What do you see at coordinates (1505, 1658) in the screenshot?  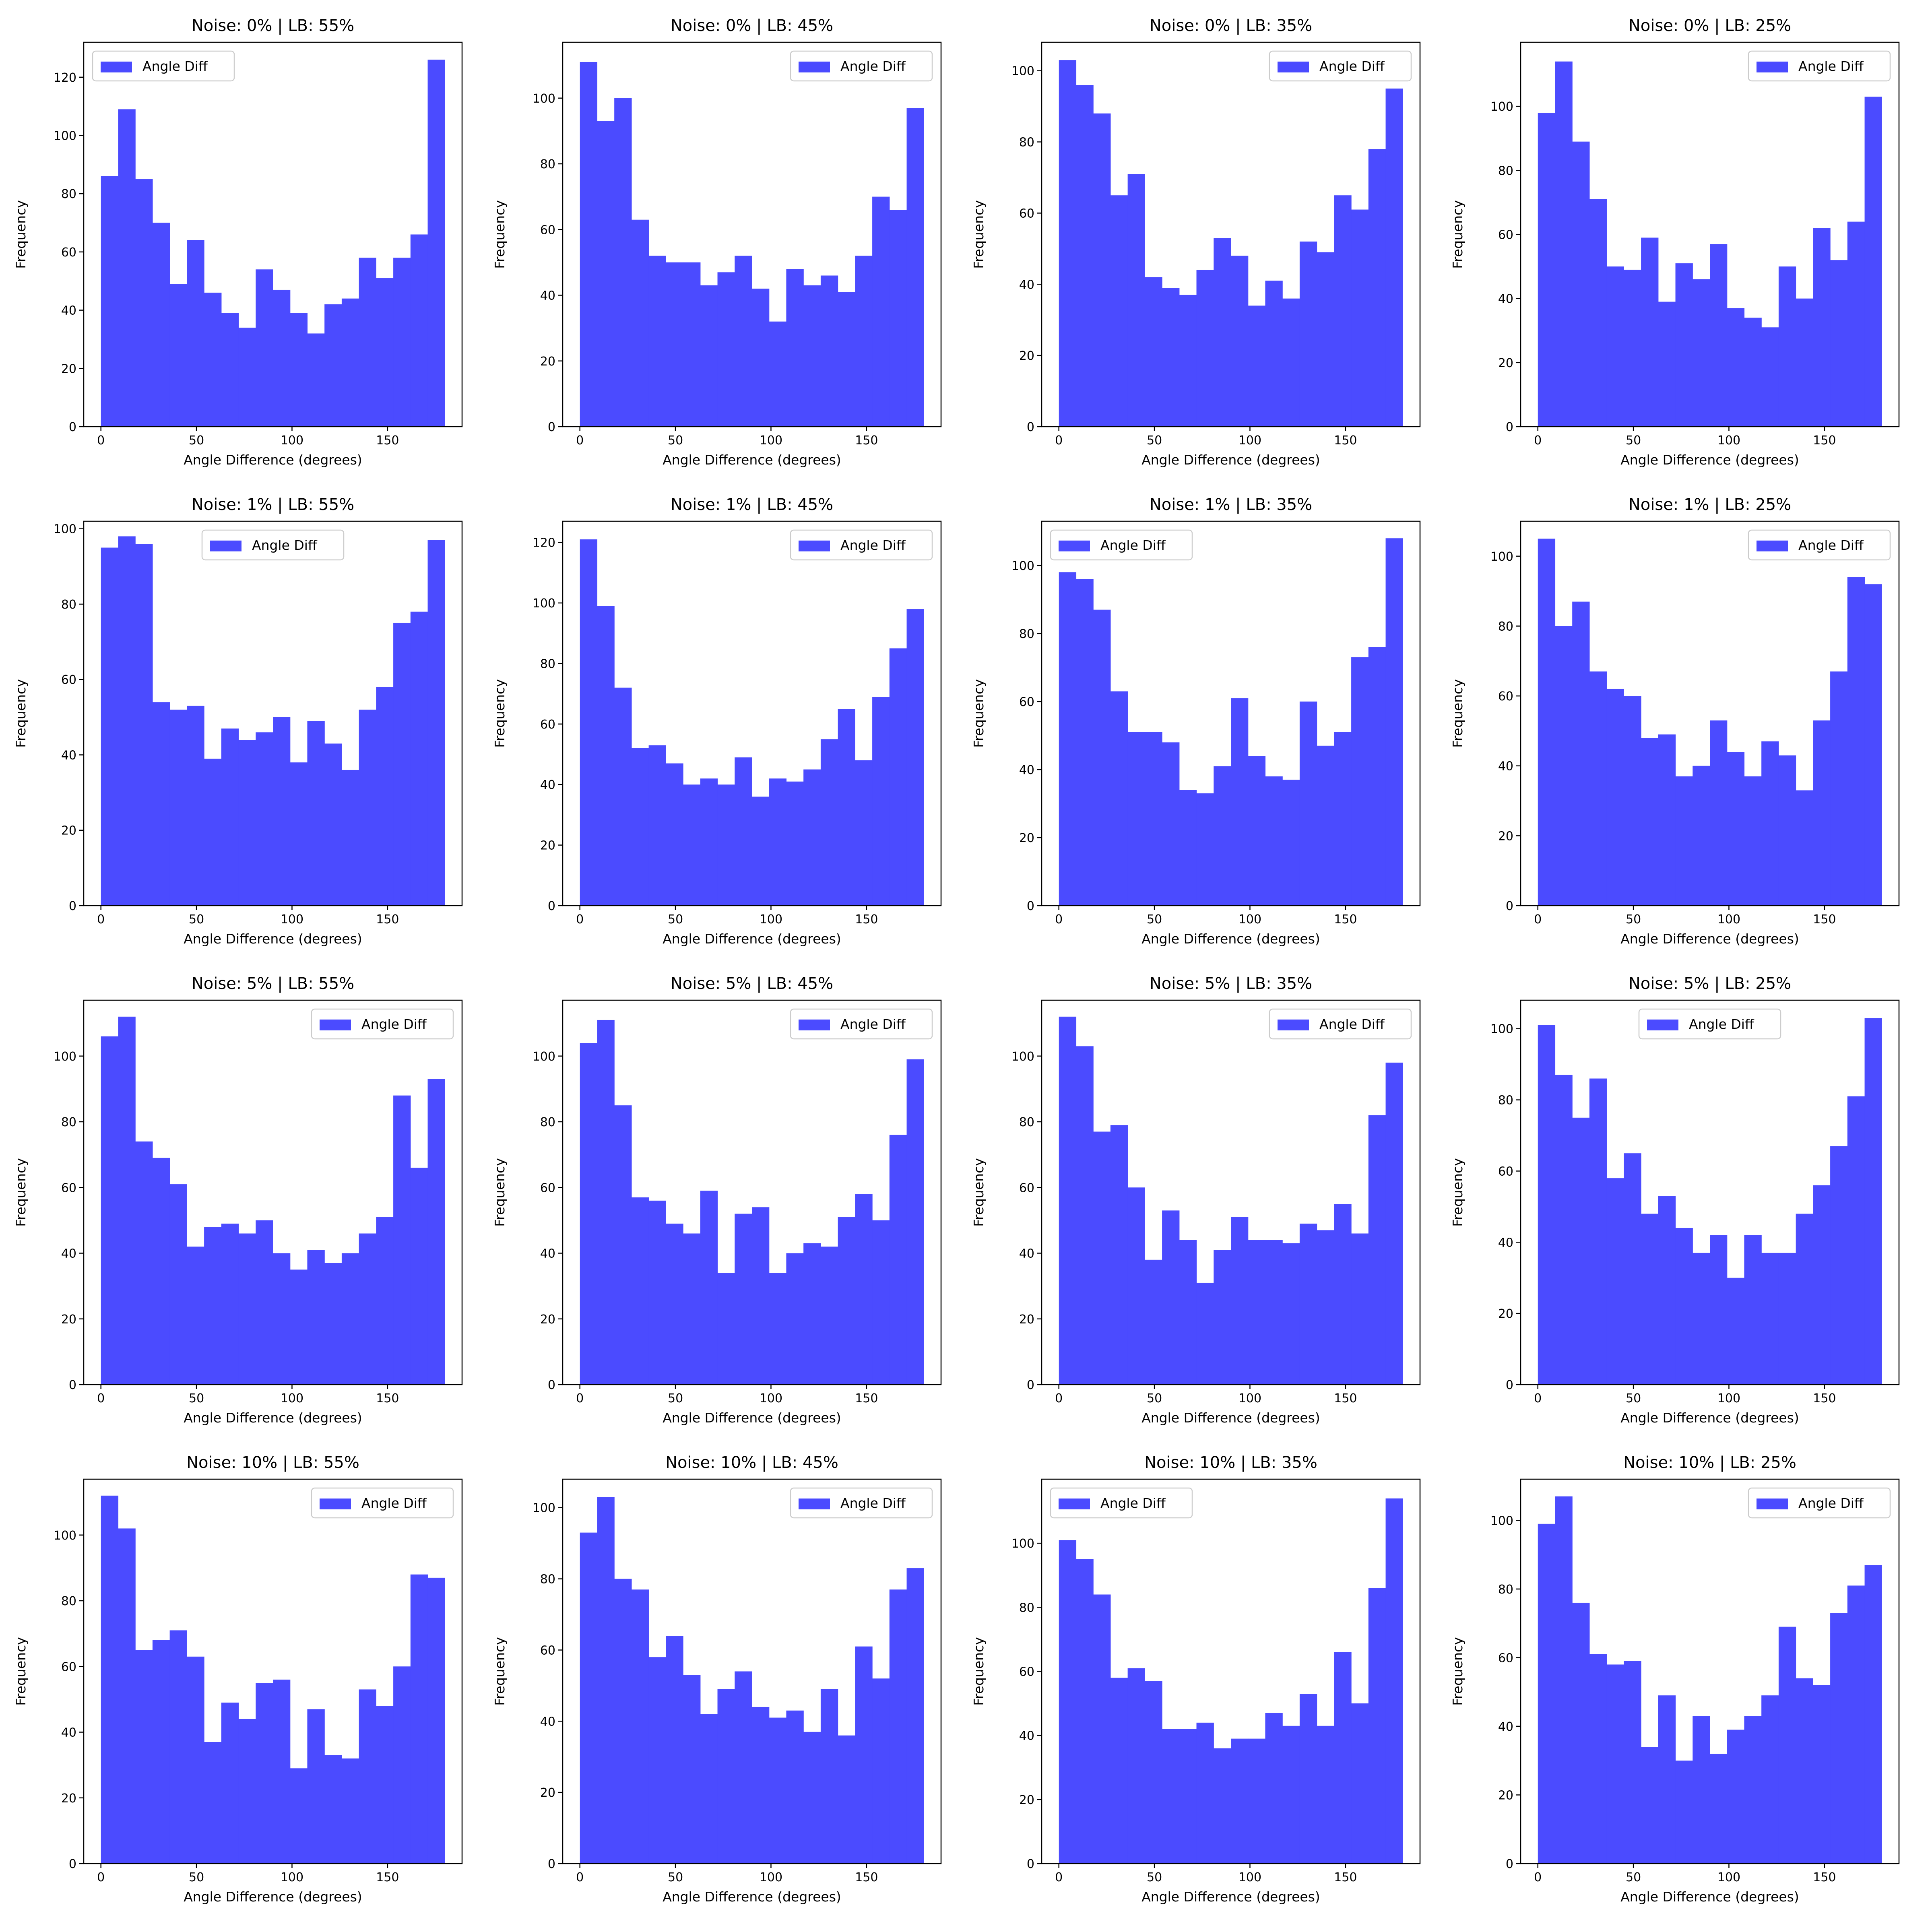 I see `y-tick-label: 60` at bounding box center [1505, 1658].